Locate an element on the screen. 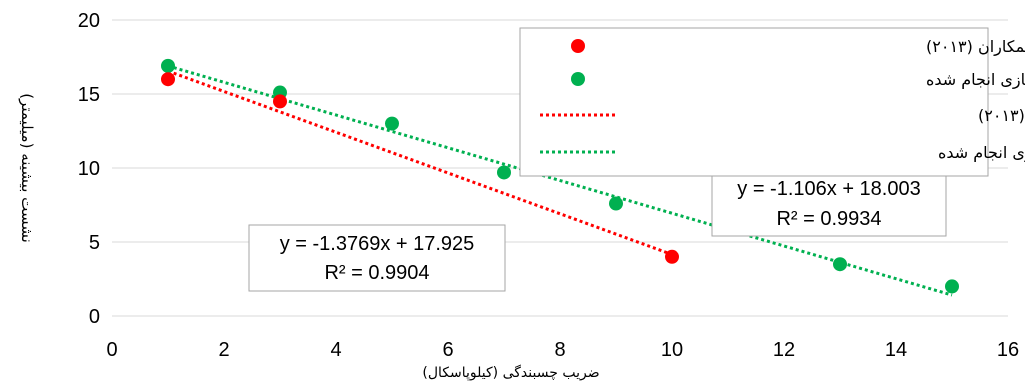 The image size is (1025, 383). x-tick-label: 6 is located at coordinates (447, 350).